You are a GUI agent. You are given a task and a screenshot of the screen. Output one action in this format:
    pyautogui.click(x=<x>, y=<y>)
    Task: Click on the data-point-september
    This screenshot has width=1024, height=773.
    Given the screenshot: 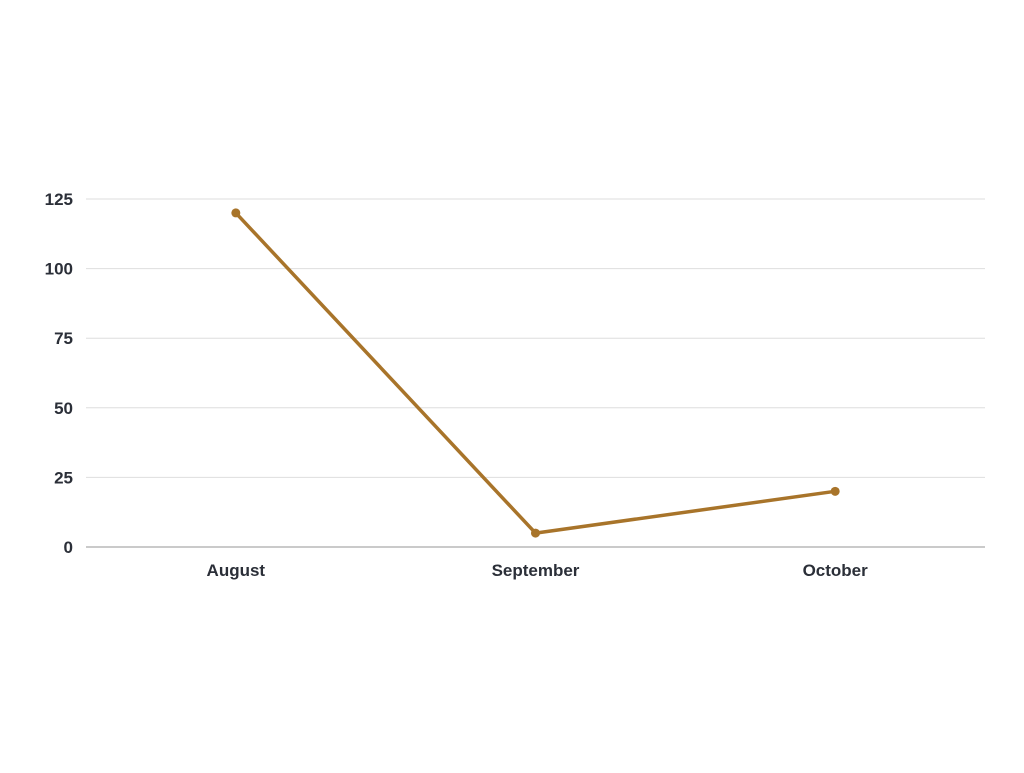 What is the action you would take?
    pyautogui.click(x=535, y=533)
    